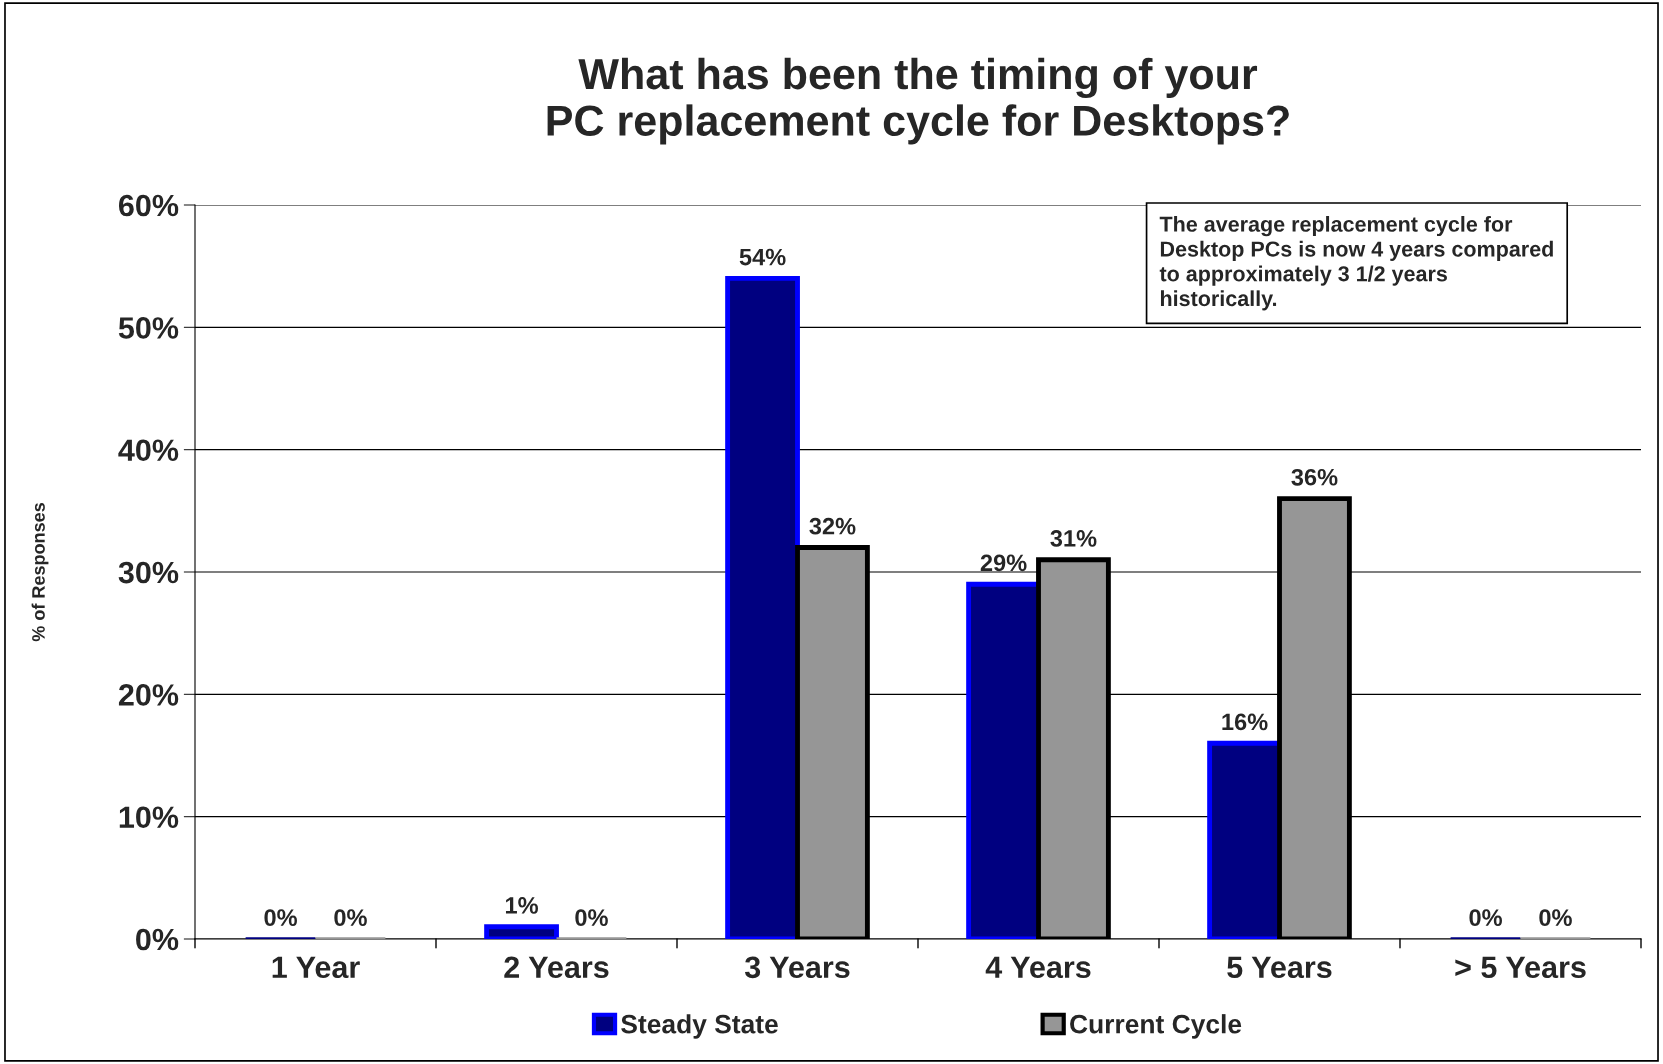  What do you see at coordinates (148, 205) in the screenshot?
I see `y-tick-label: 60%` at bounding box center [148, 205].